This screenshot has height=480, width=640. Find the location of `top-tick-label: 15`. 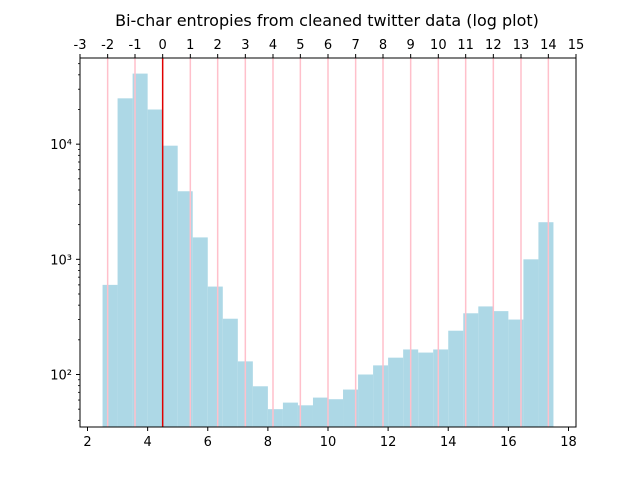

top-tick-label: 15 is located at coordinates (576, 45).